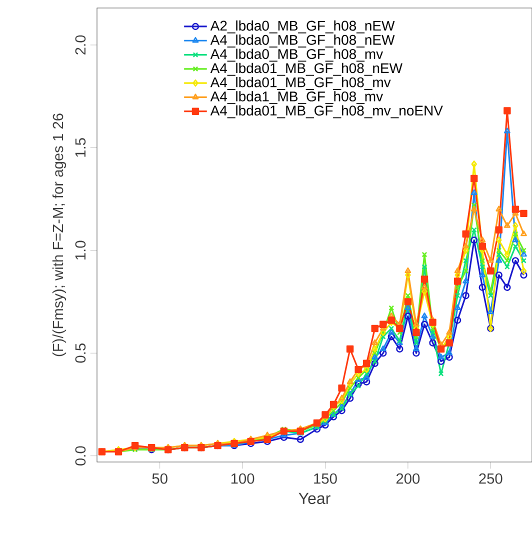  Describe the element at coordinates (80, 250) in the screenshot. I see `y-tick-label: 1.0` at that location.